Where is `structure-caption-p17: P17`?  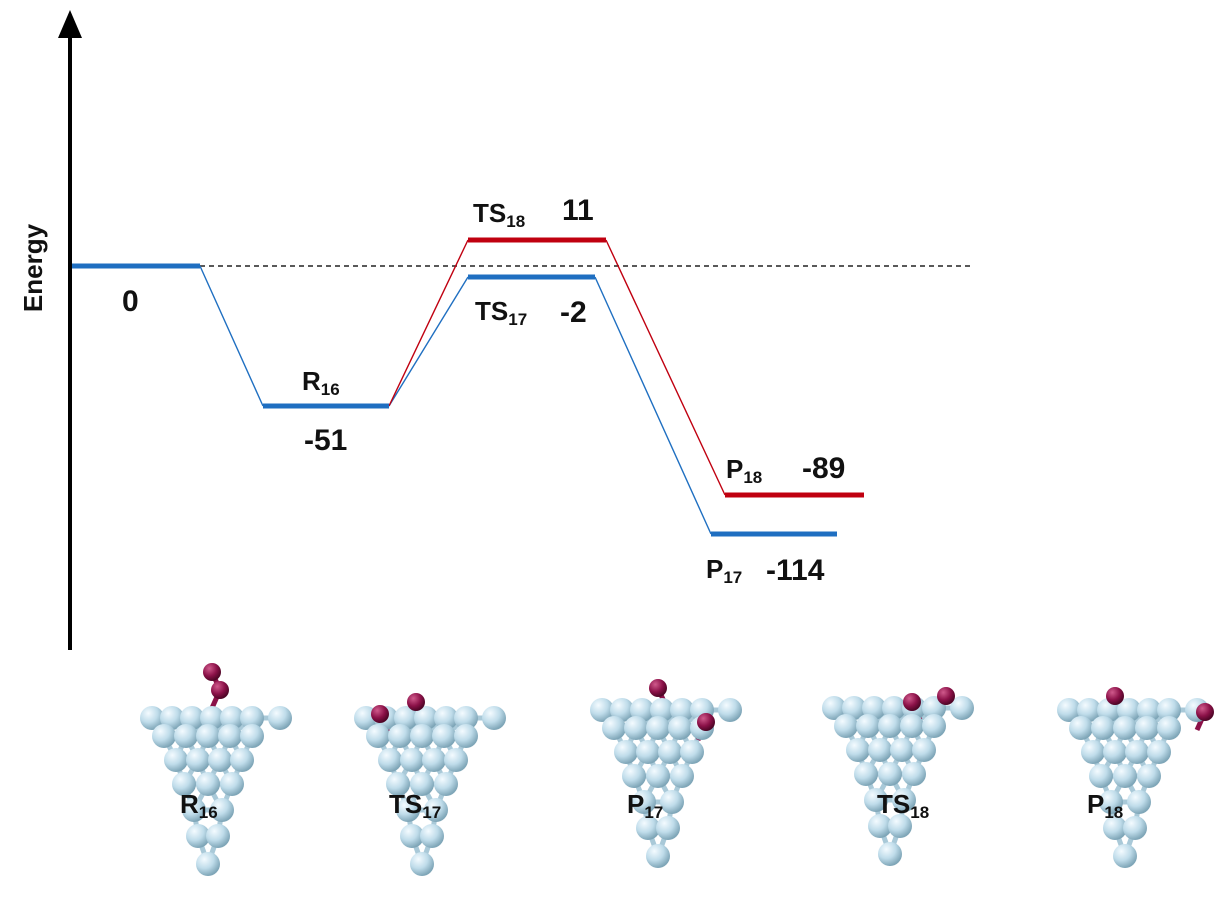
structure-caption-p17: P17 is located at coordinates (645, 805).